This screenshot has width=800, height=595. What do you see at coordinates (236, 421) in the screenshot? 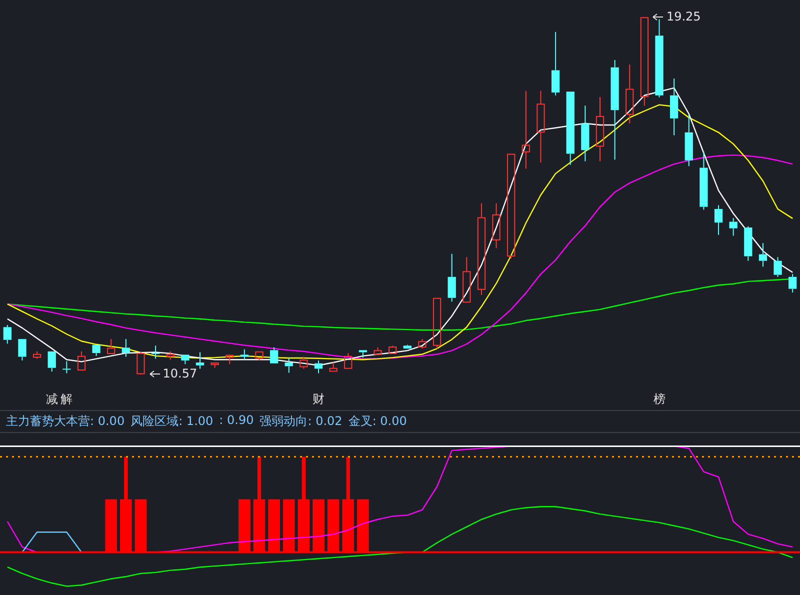
I see `text: : 0.90` at bounding box center [236, 421].